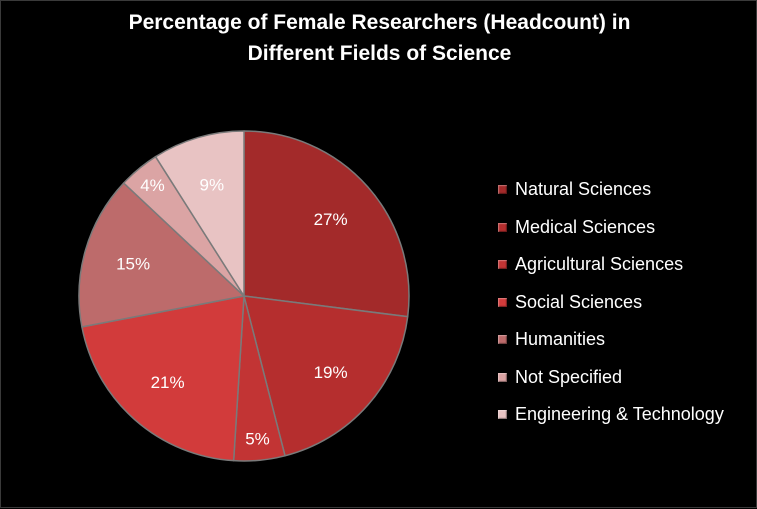  What do you see at coordinates (611, 340) in the screenshot?
I see `legend-item: Humanities` at bounding box center [611, 340].